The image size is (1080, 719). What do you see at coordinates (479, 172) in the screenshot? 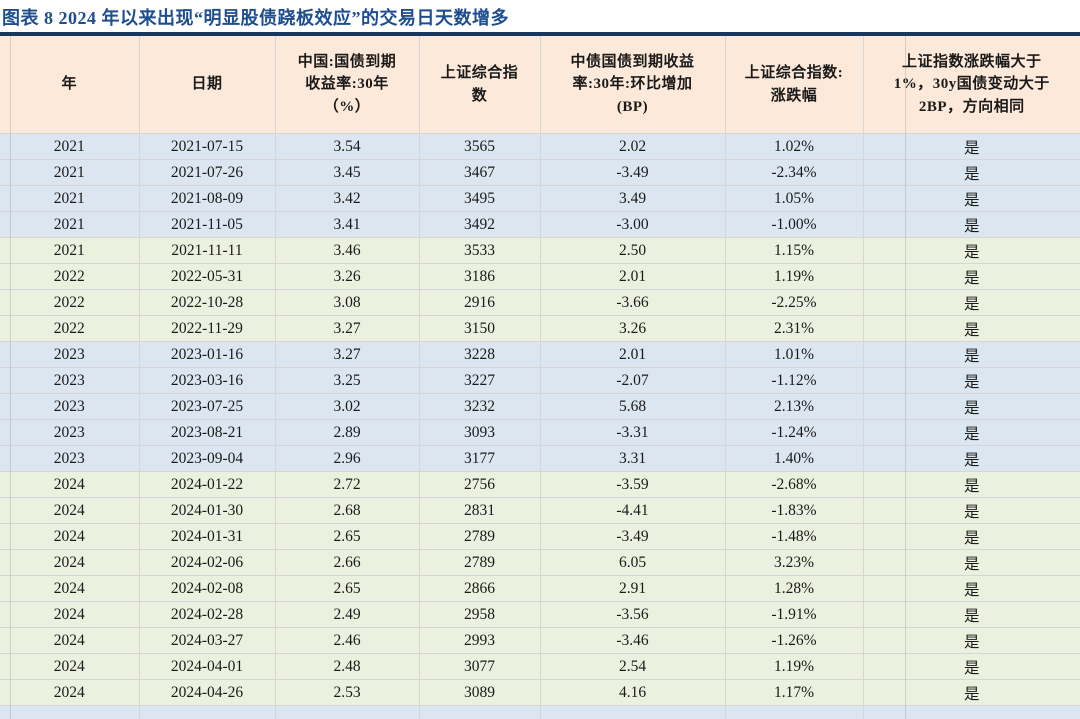
I see `table-cell: 3467` at bounding box center [479, 172].